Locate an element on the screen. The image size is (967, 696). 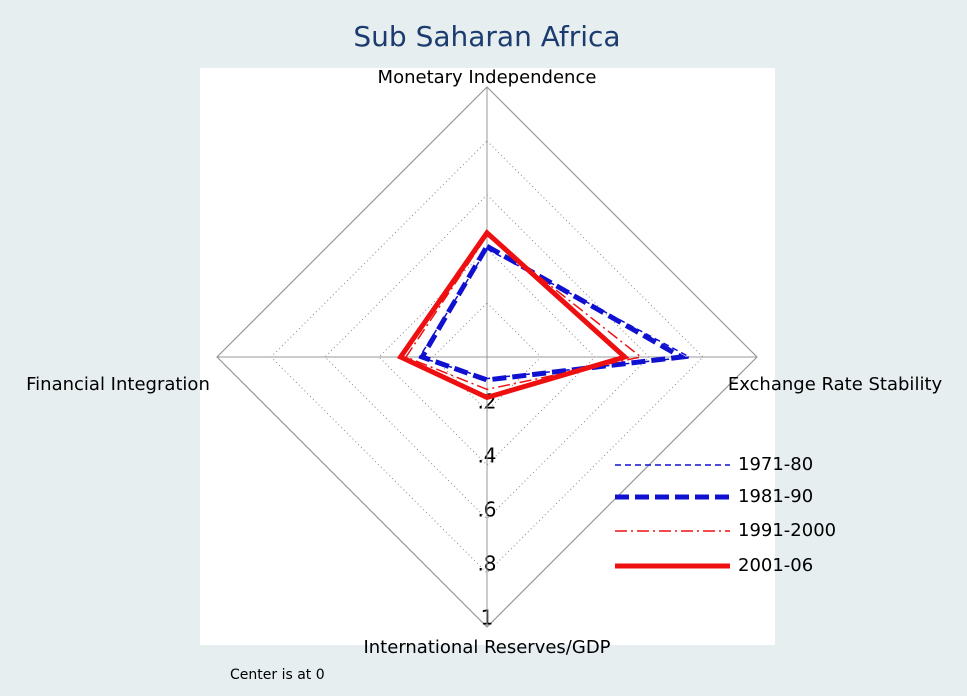
axis-label: Monetary Independence is located at coordinates (487, 77).